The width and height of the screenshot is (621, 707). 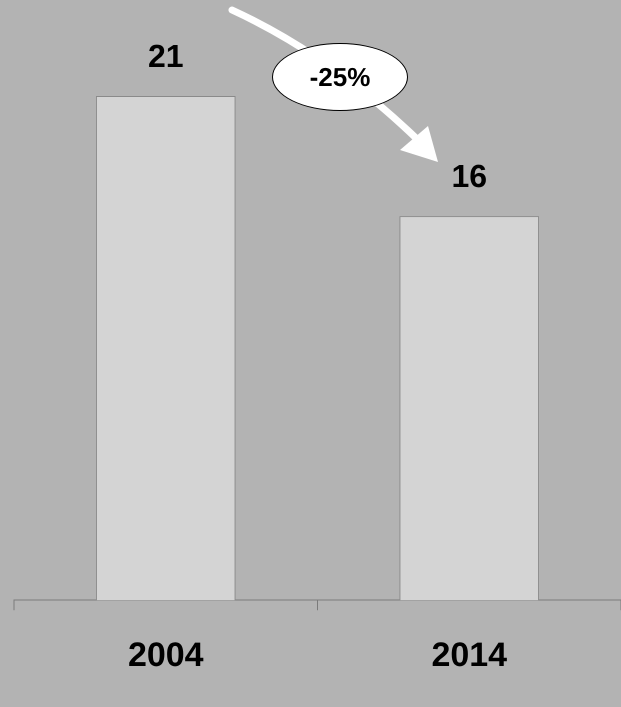 I want to click on x-tick-label: 2014, so click(x=469, y=655).